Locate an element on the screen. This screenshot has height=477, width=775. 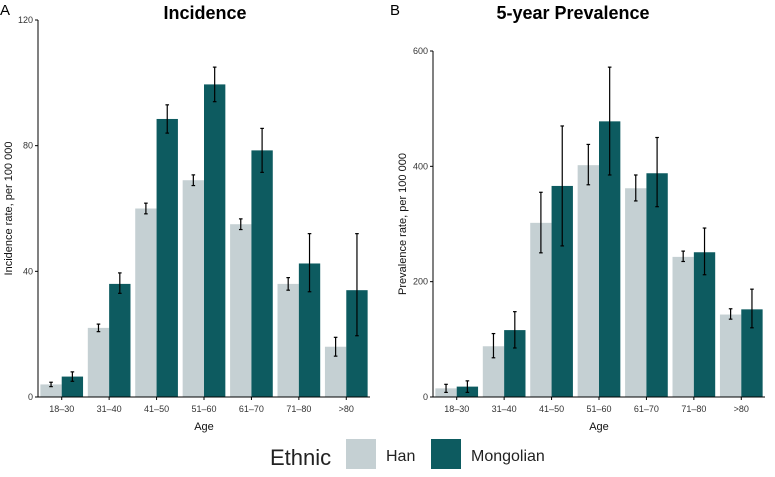
panel-label: B is located at coordinates (395, 10).